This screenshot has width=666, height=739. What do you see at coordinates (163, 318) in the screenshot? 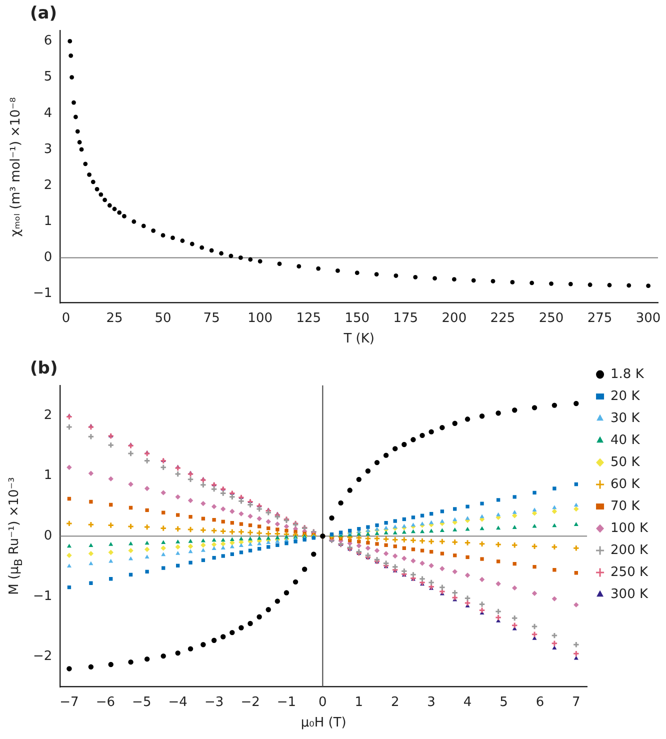
I see `x-tick-label: 50` at bounding box center [163, 318].